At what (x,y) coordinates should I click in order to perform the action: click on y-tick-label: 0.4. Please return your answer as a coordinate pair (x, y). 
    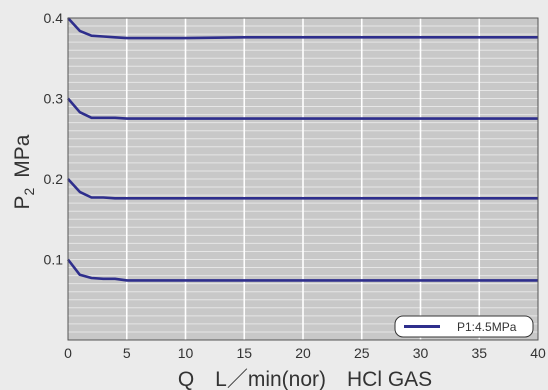
    Looking at the image, I should click on (54, 18).